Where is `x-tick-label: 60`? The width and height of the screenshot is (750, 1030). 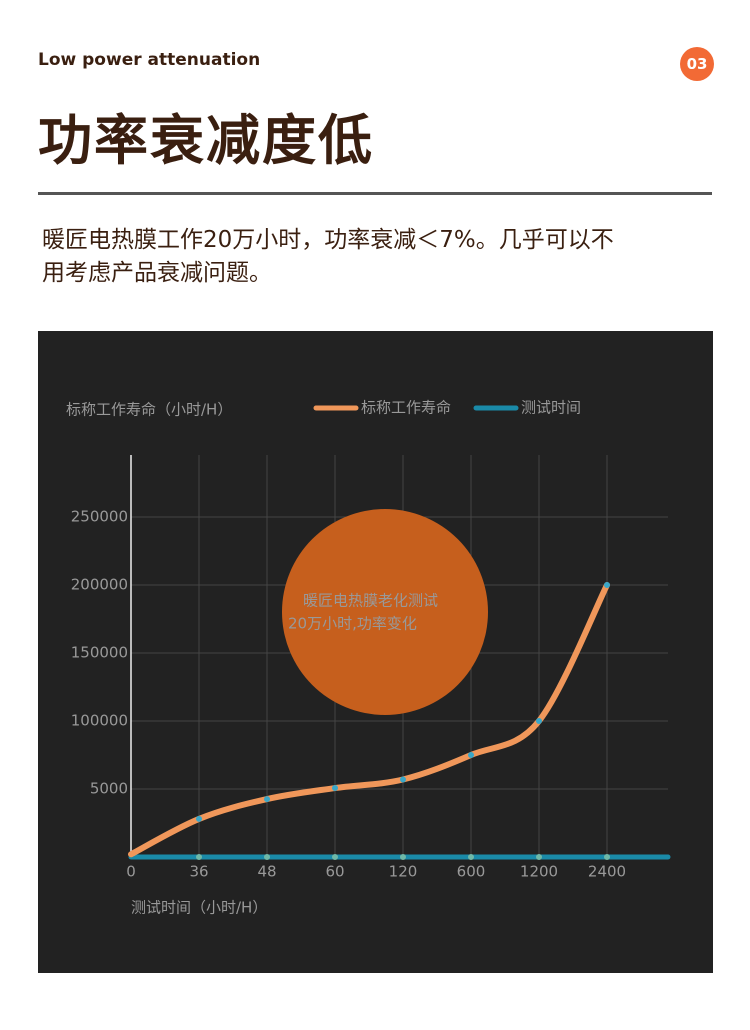
x-tick-label: 60 is located at coordinates (334, 872).